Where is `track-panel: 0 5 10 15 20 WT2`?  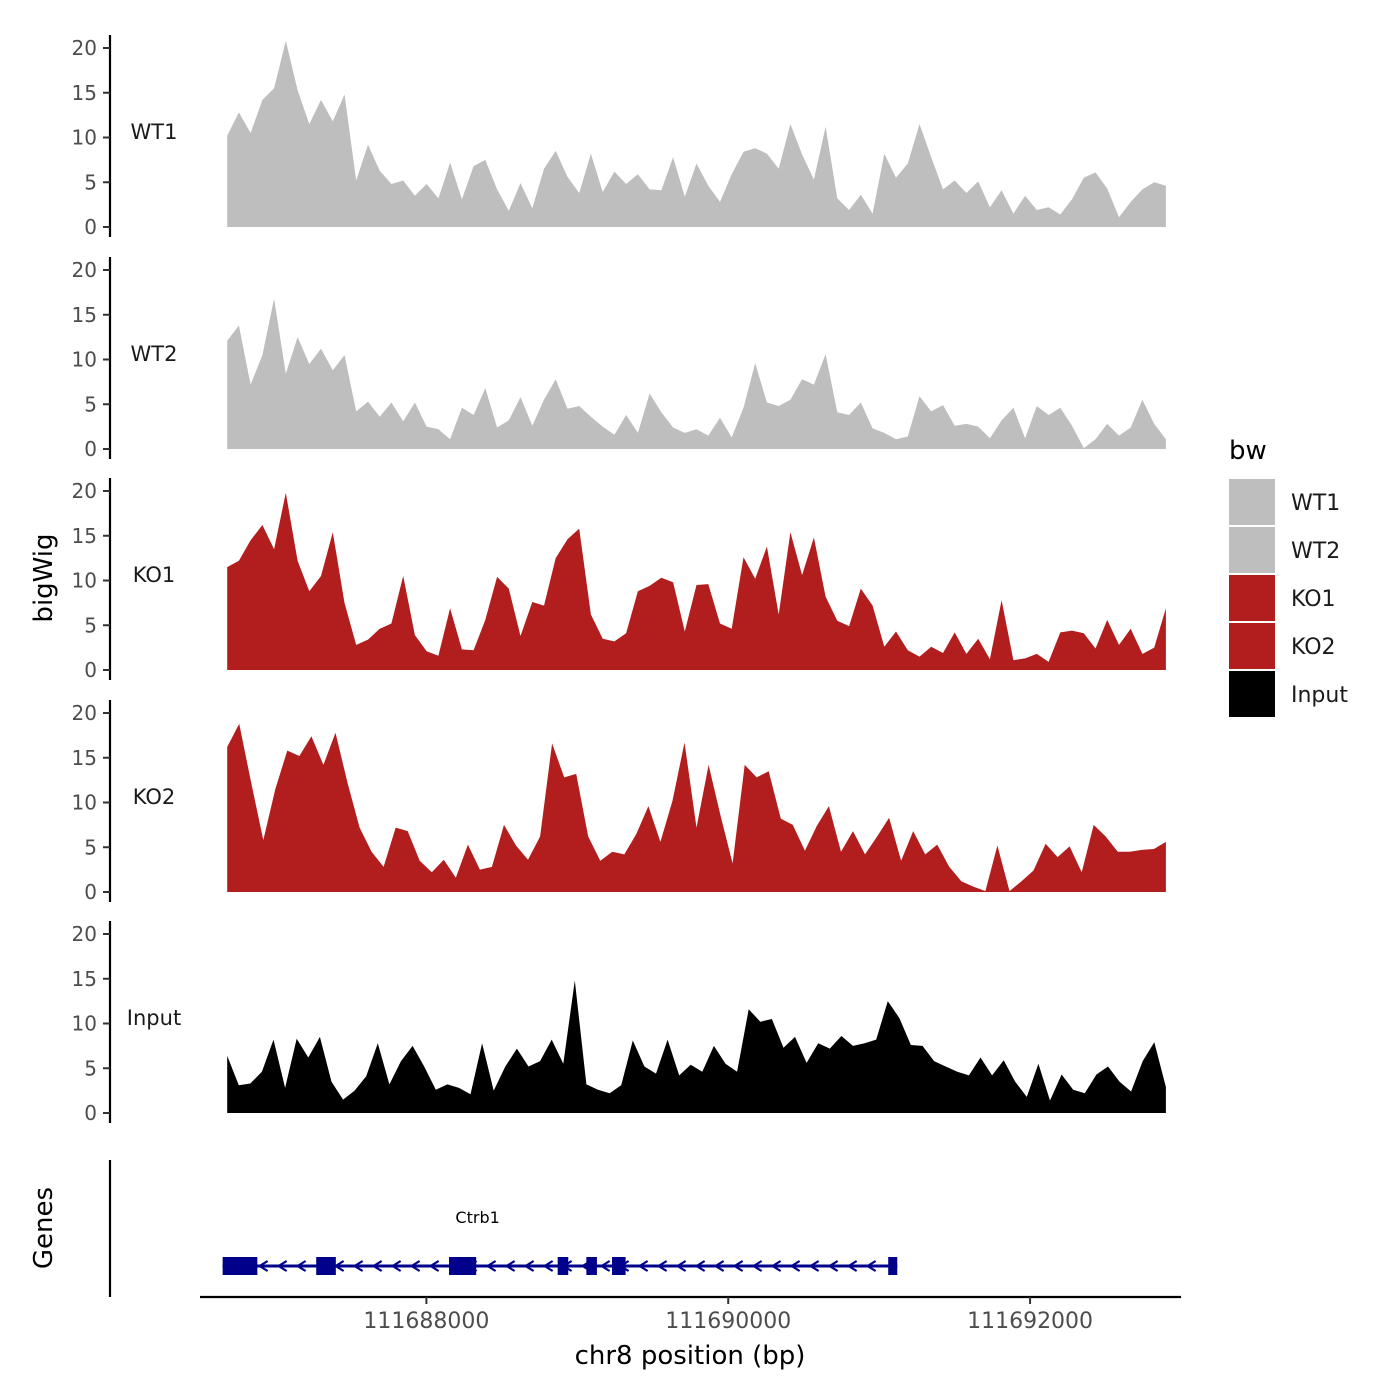
track-panel: 0 5 10 15 20 WT2 is located at coordinates (619, 359).